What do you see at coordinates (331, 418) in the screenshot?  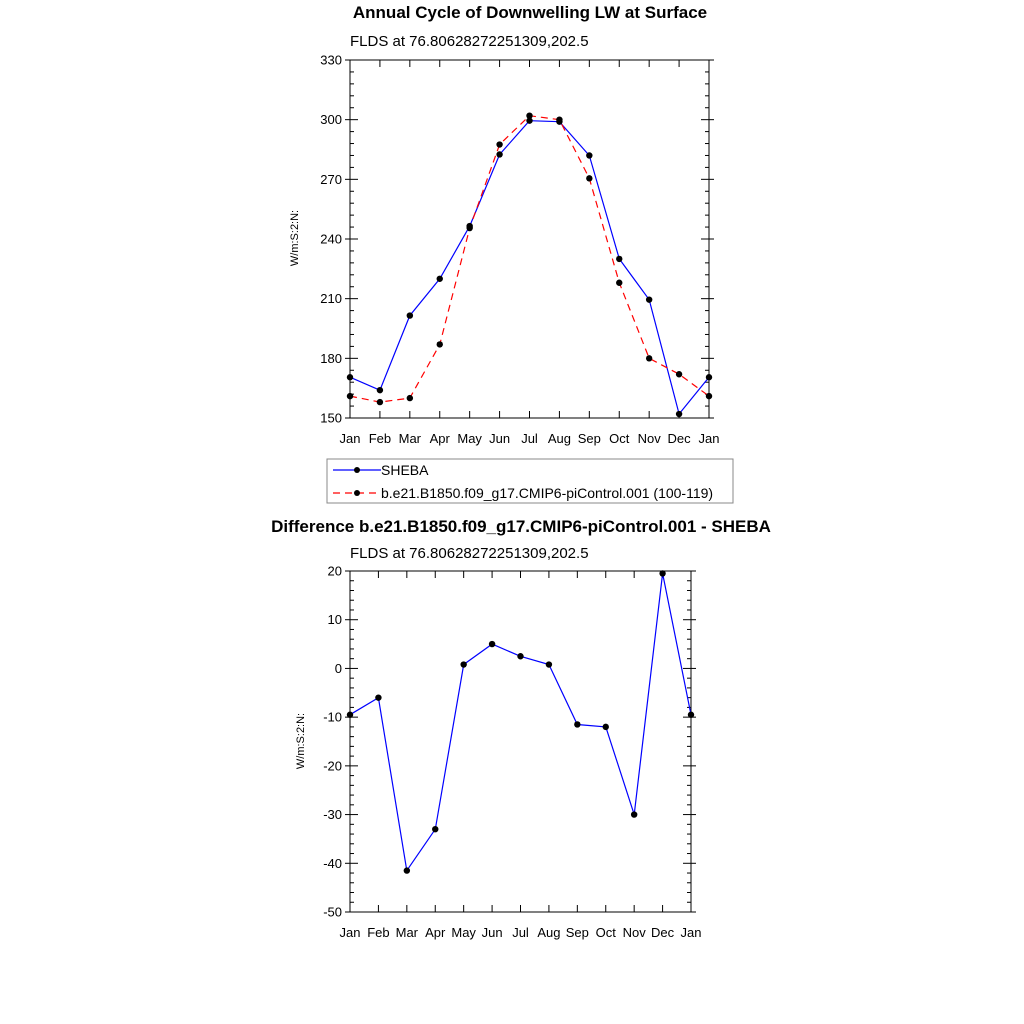 I see `y-tick-label: 150` at bounding box center [331, 418].